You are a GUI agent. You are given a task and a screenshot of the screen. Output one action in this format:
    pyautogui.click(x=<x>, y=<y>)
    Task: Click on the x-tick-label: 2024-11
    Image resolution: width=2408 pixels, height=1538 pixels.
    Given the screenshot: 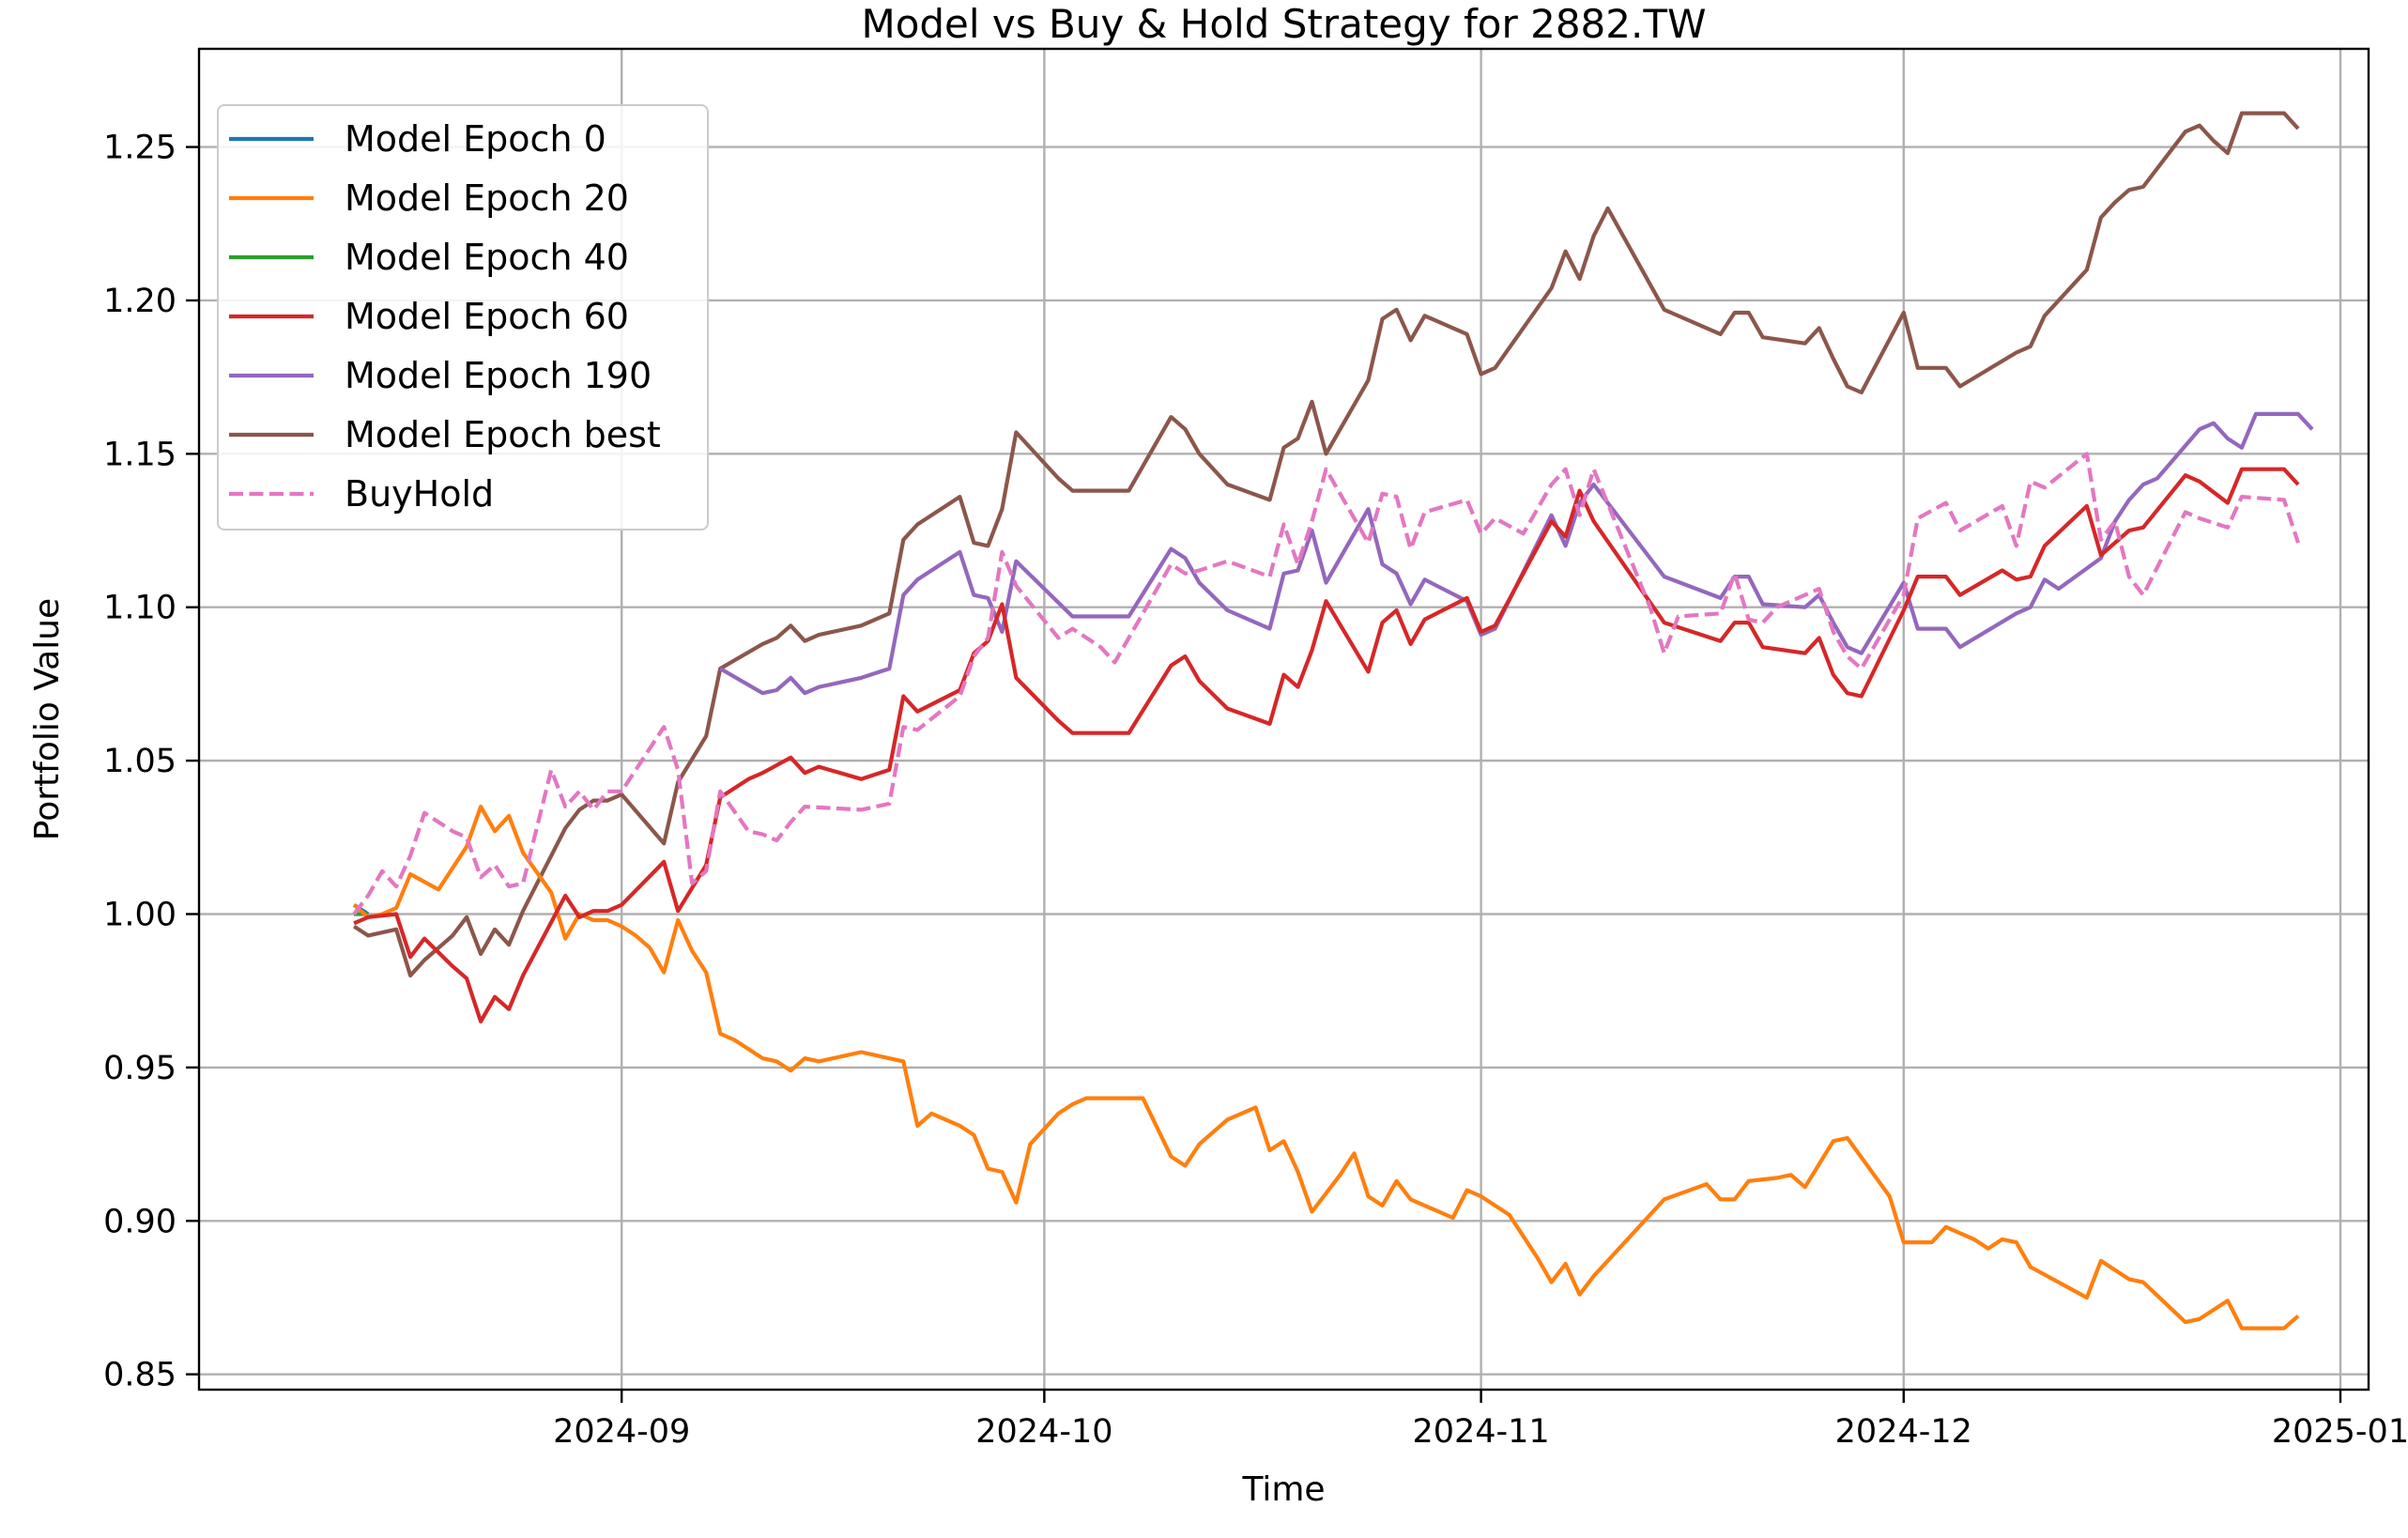 What is the action you would take?
    pyautogui.click(x=1480, y=1432)
    